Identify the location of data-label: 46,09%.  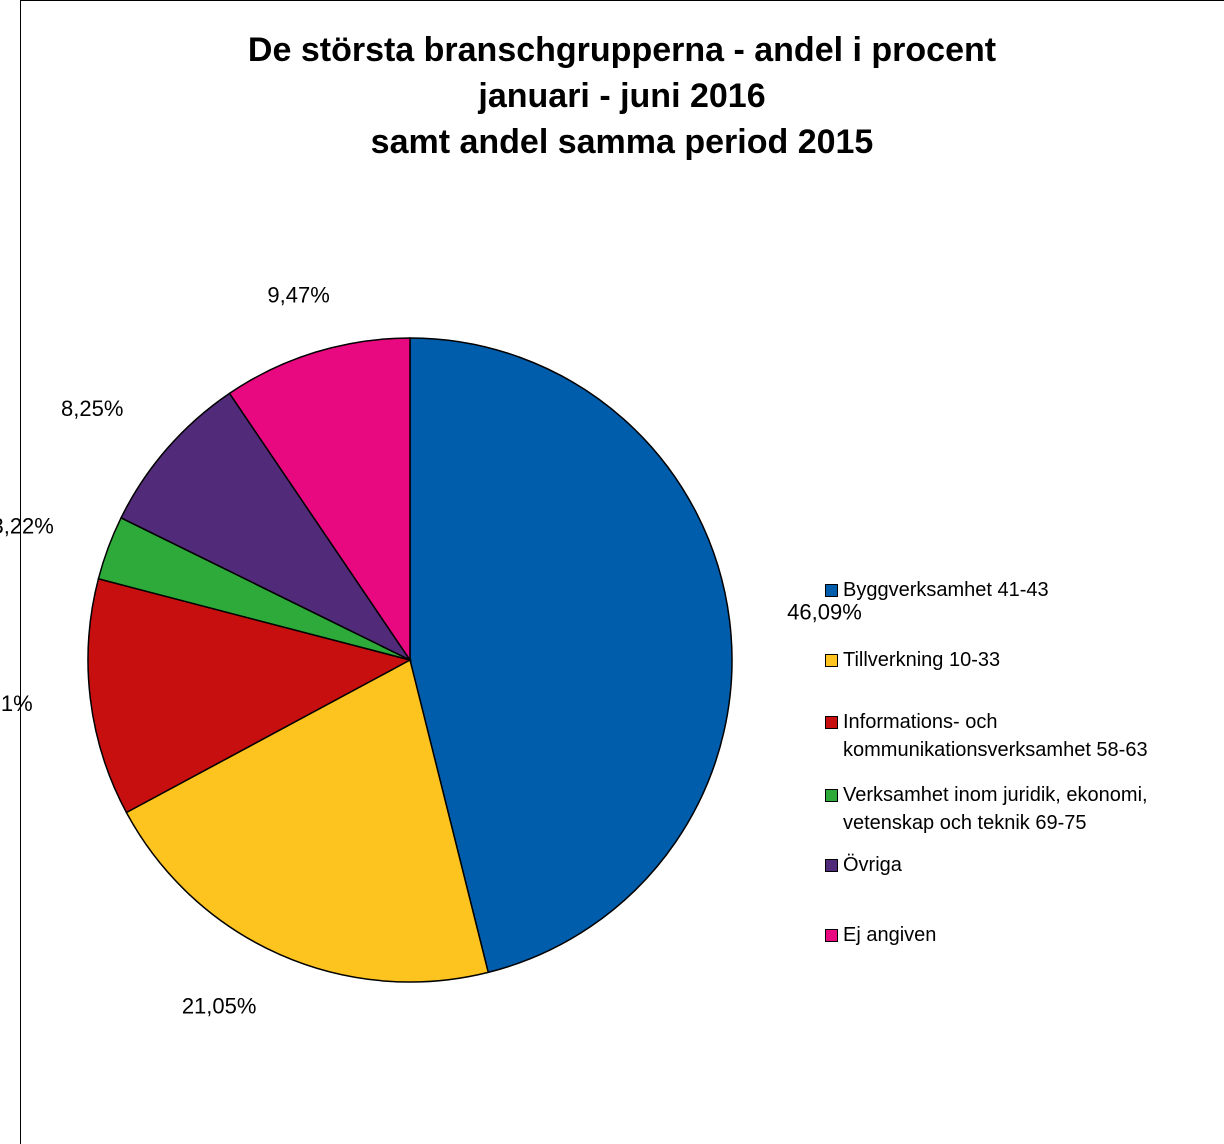
(824, 611).